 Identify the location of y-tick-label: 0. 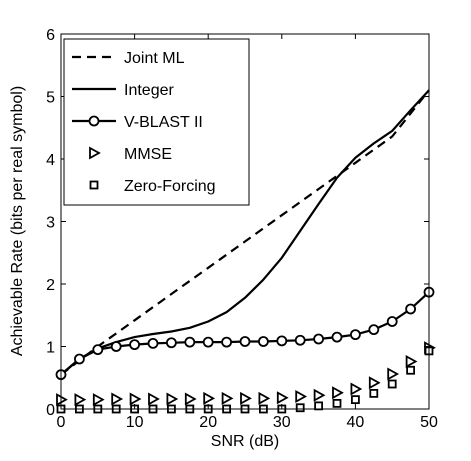
(50, 410).